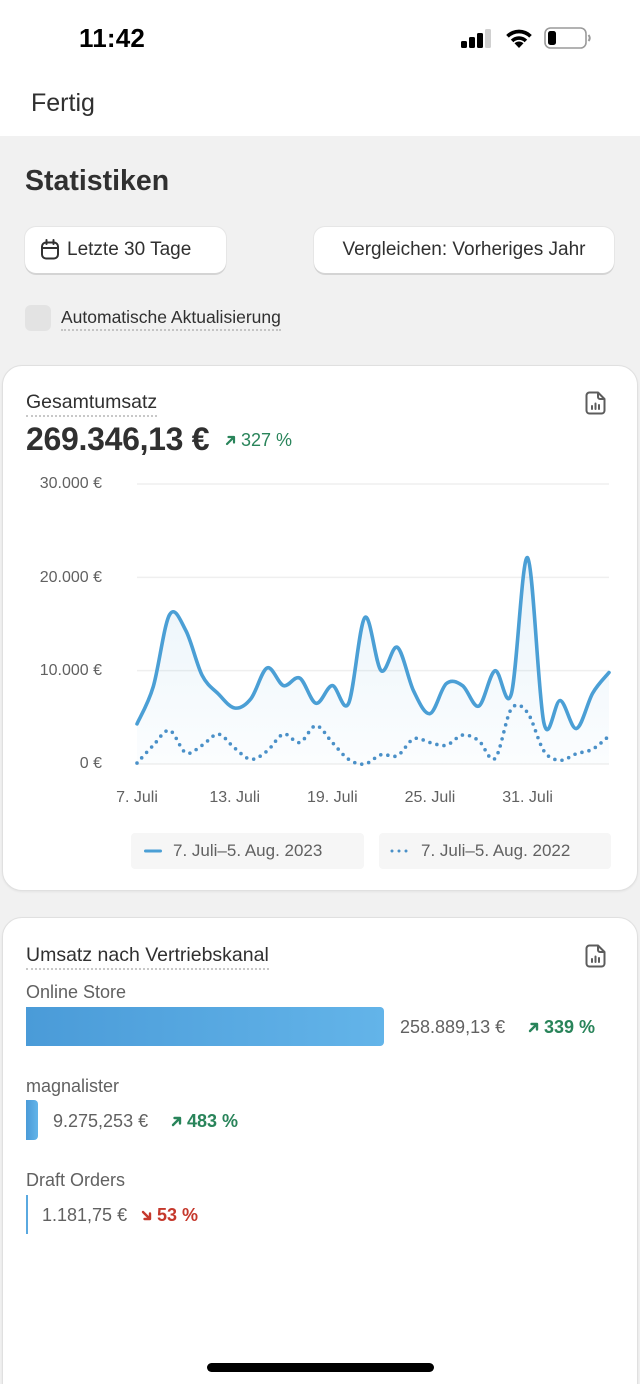 The width and height of the screenshot is (640, 1384). What do you see at coordinates (90, 763) in the screenshot?
I see `y-tick-label: 0 €` at bounding box center [90, 763].